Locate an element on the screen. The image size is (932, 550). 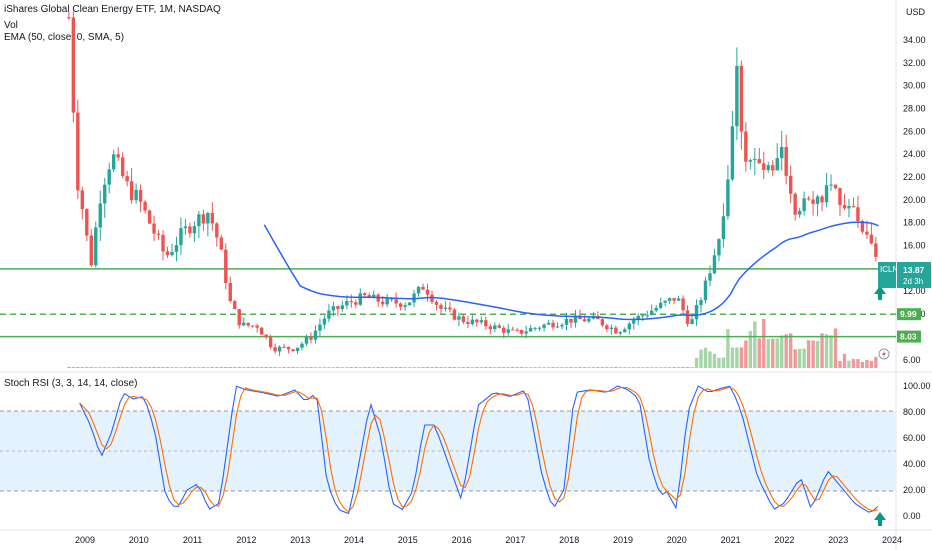
time-tick-label: 2024 is located at coordinates (892, 540).